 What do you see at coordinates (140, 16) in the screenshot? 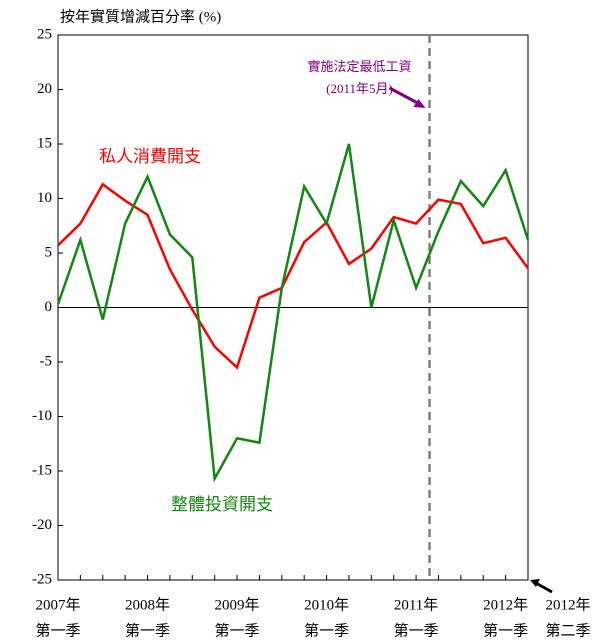
I see `chart-title: 按年實質增減百分率 (%)` at bounding box center [140, 16].